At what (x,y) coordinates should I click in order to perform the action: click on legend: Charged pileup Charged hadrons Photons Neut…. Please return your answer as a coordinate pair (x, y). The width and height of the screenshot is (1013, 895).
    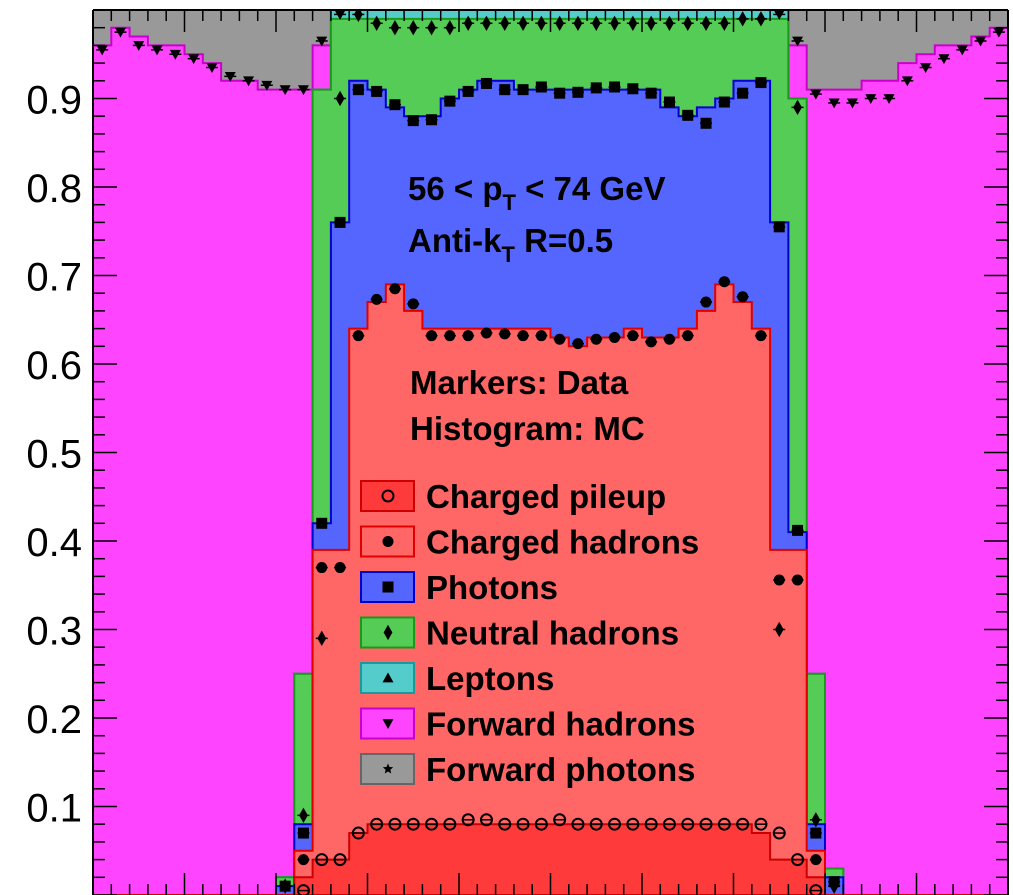
    Looking at the image, I should click on (529, 633).